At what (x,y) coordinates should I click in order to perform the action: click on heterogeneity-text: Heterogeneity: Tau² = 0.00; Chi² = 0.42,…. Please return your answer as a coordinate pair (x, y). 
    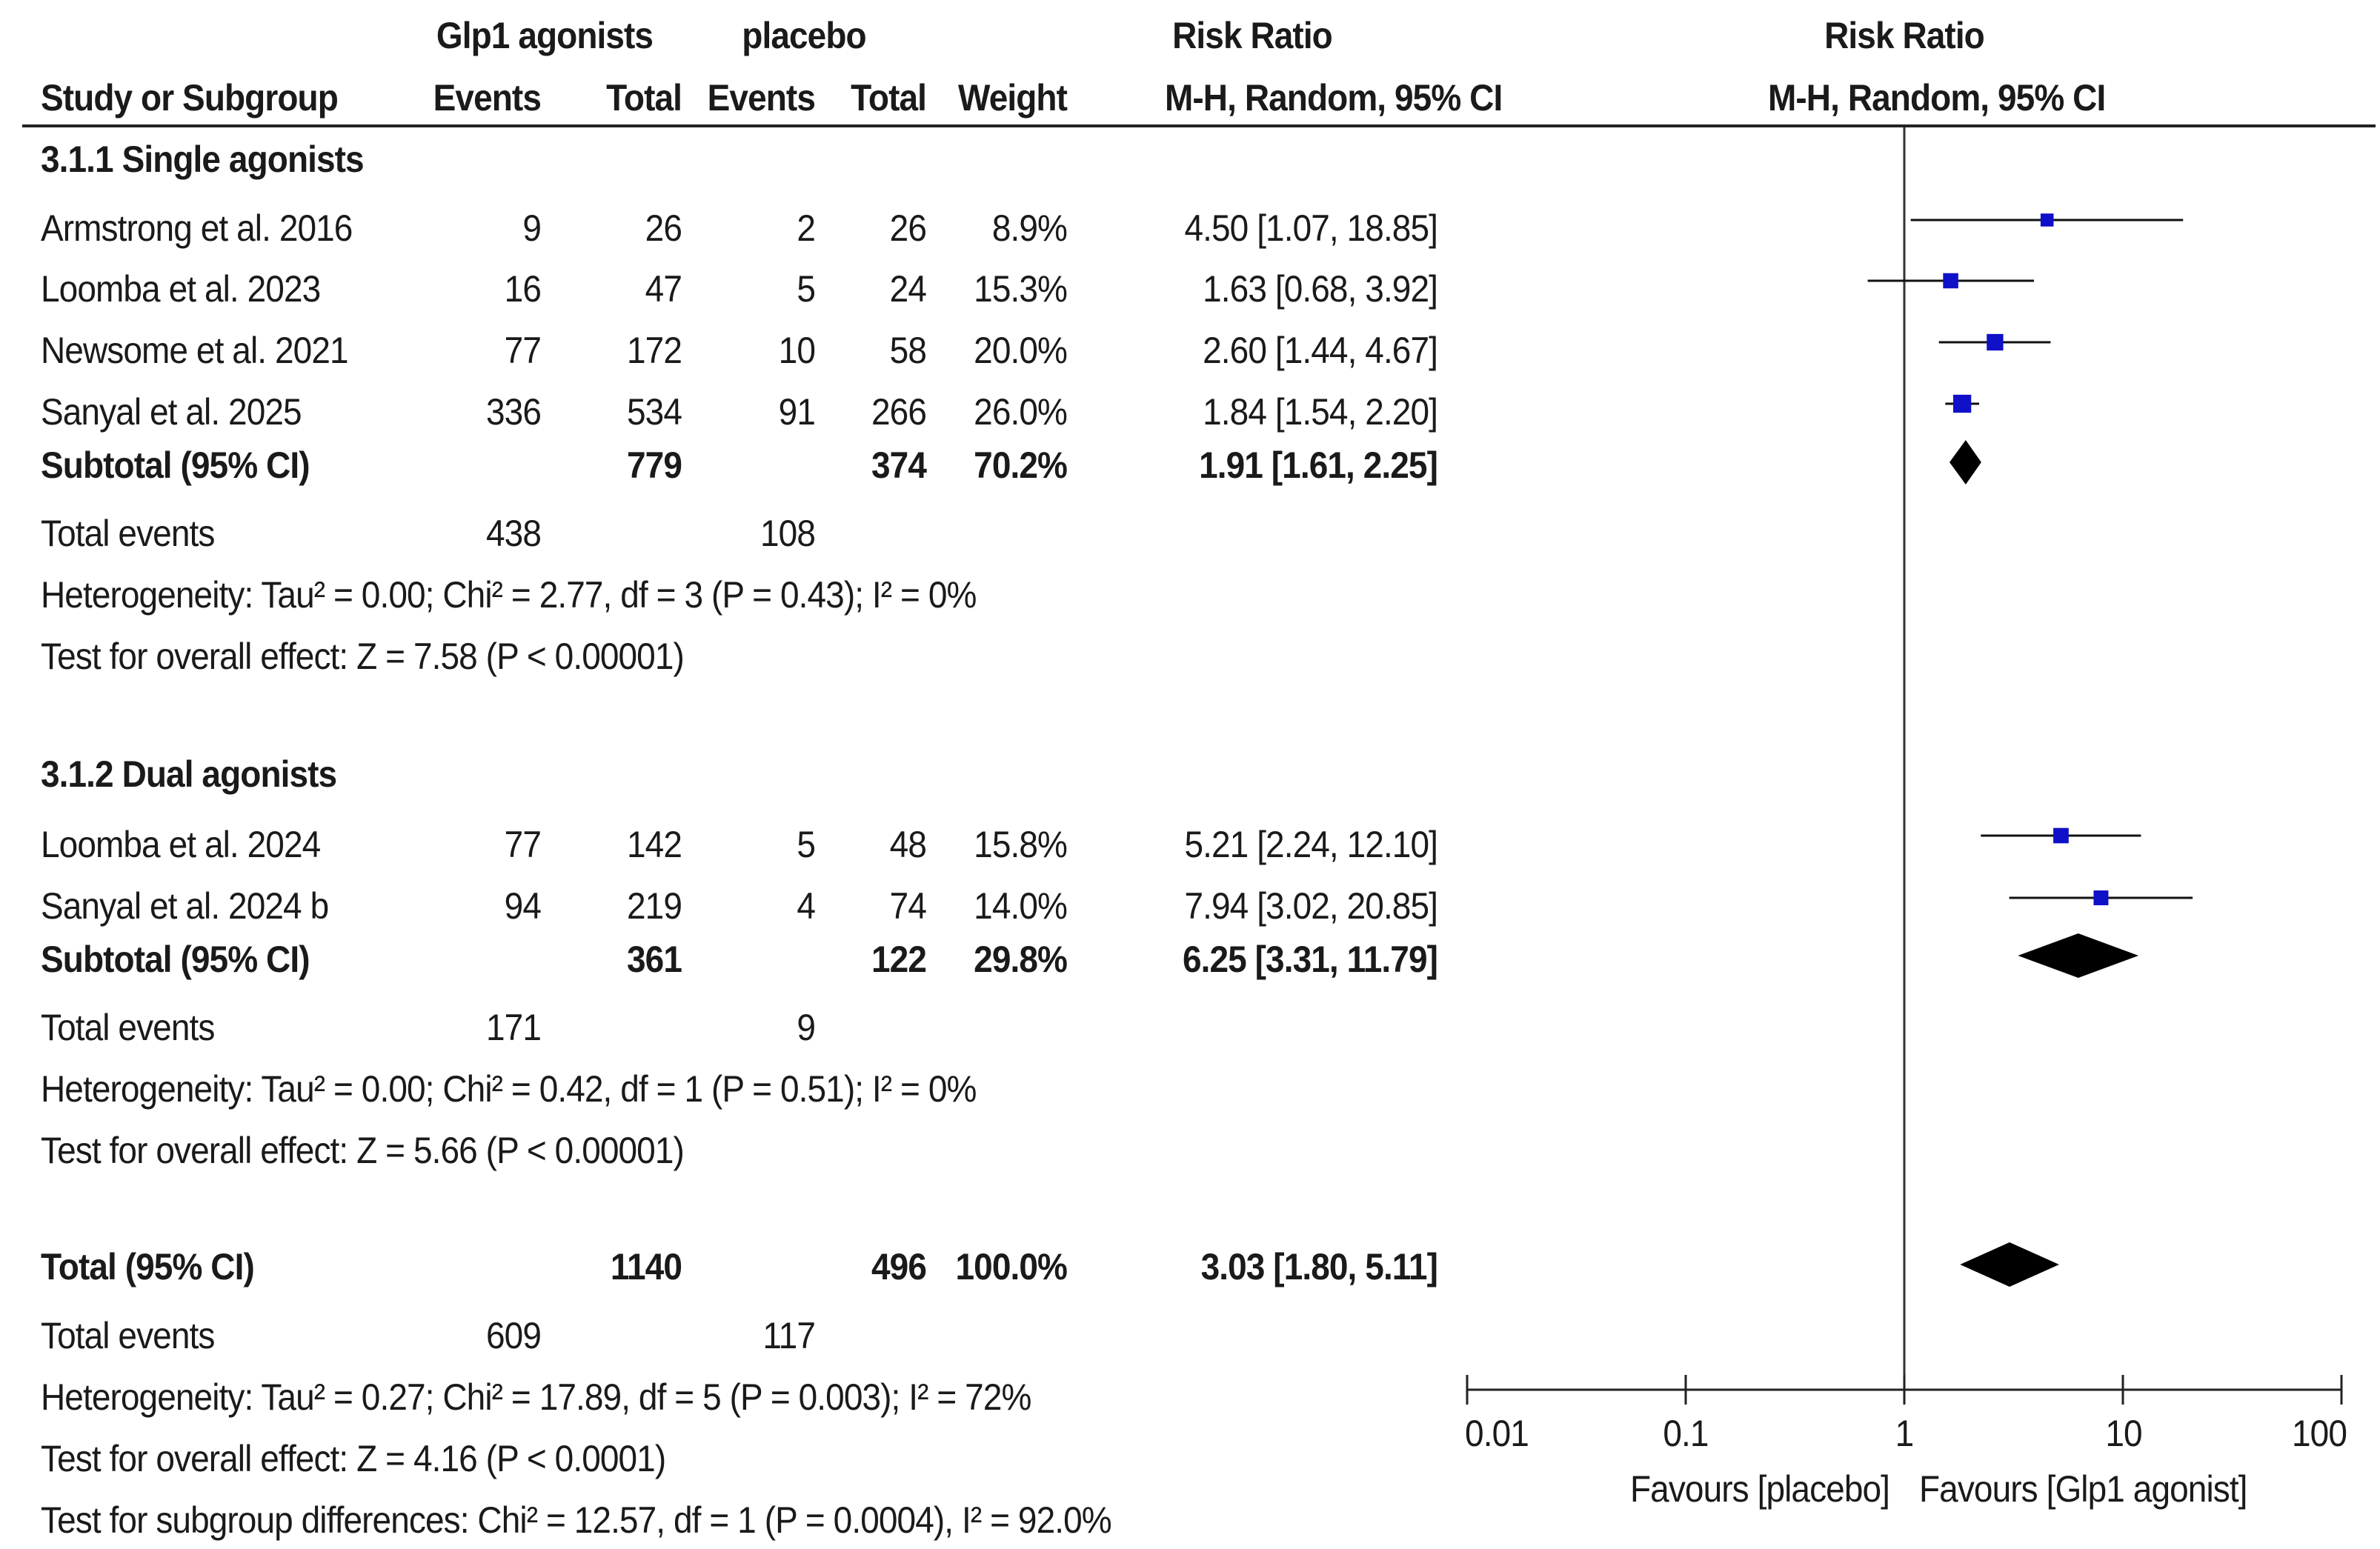
    Looking at the image, I should click on (509, 1089).